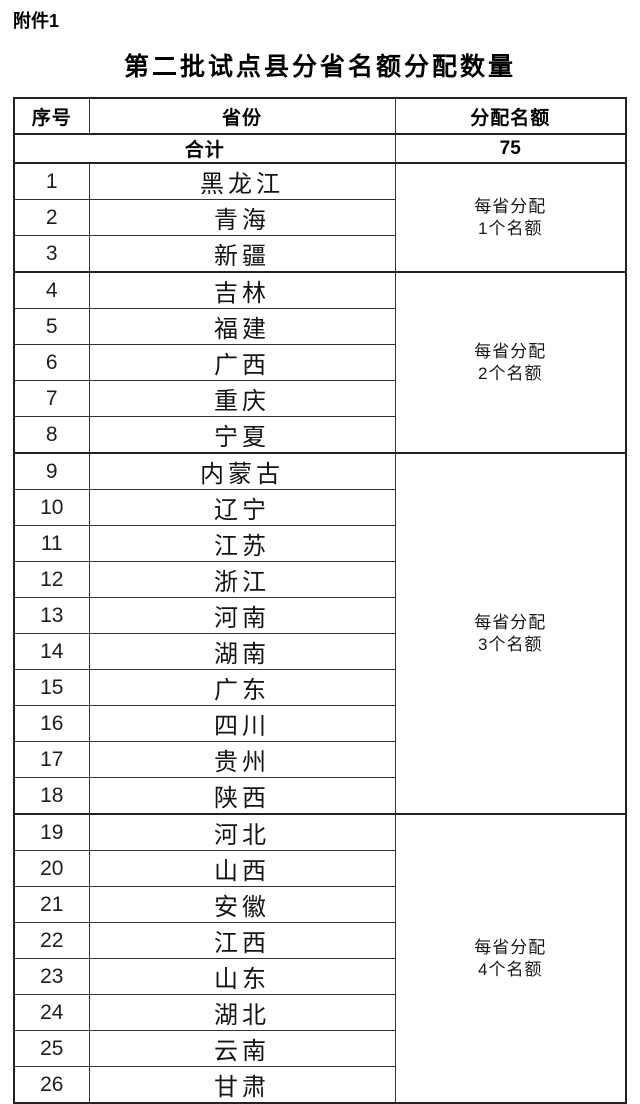  I want to click on row-number: 16, so click(51, 723).